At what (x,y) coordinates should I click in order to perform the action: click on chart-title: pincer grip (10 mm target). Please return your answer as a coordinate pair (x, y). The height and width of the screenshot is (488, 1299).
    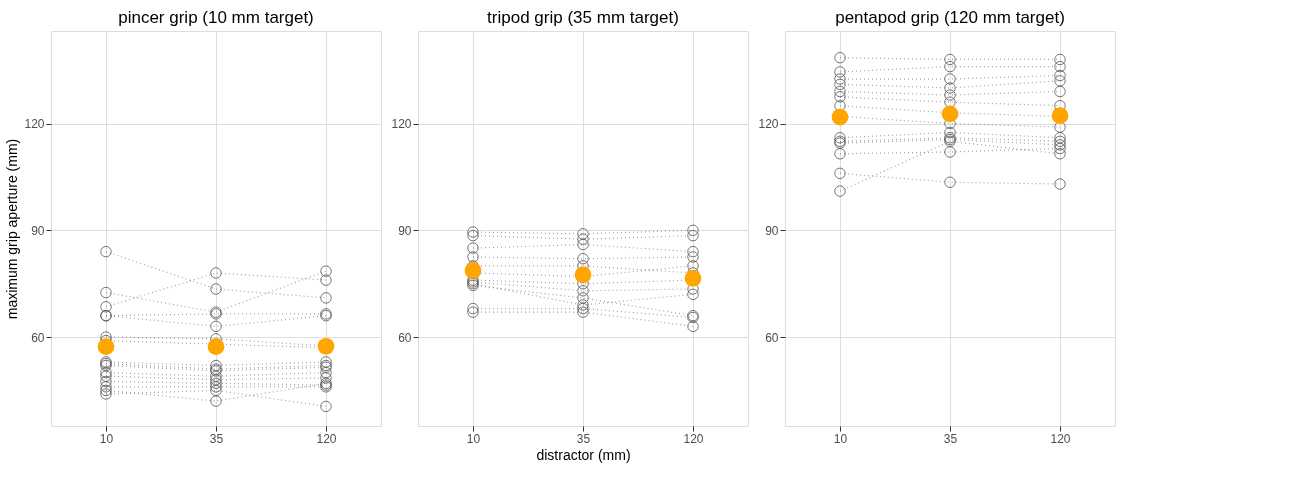
    Looking at the image, I should click on (216, 17).